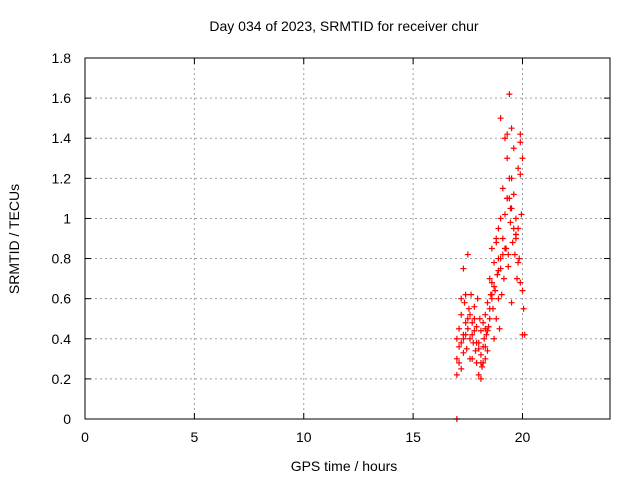  What do you see at coordinates (85, 437) in the screenshot?
I see `x-tick-label: 0` at bounding box center [85, 437].